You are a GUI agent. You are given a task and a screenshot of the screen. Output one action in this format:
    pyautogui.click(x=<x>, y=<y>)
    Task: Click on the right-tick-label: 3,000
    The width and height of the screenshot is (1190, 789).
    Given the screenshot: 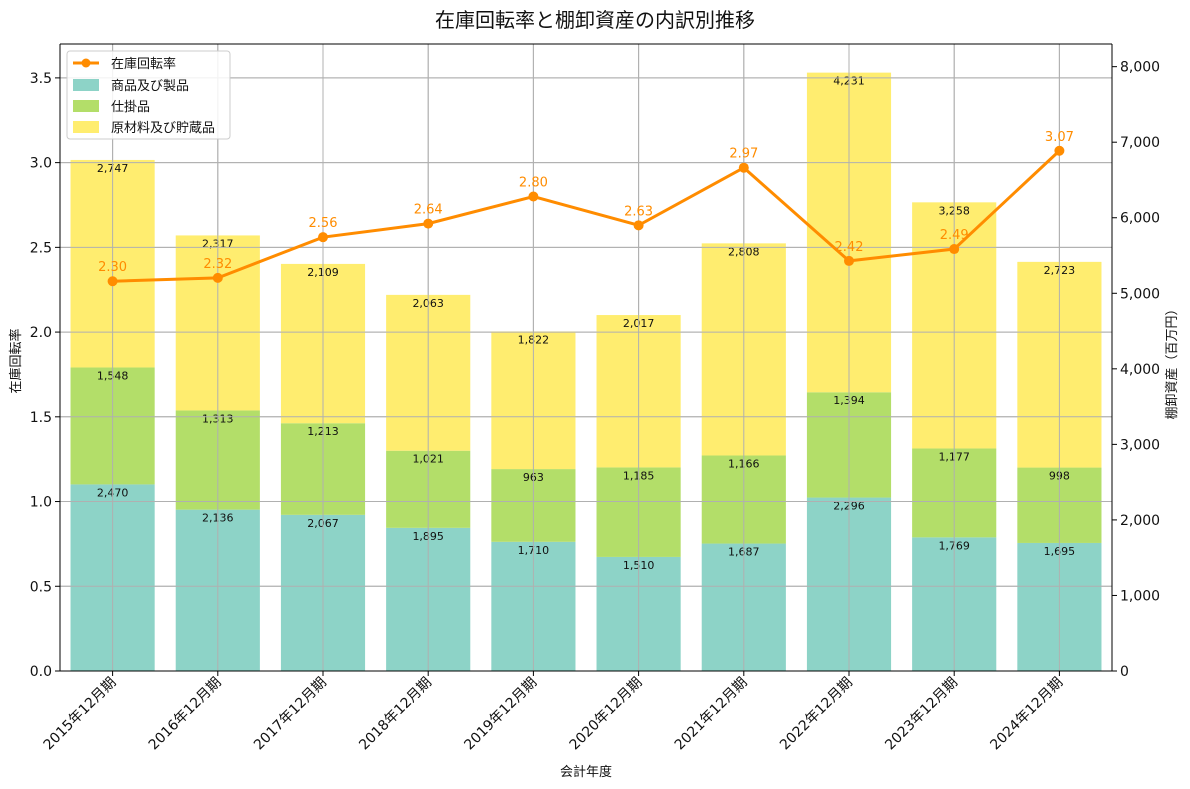 What is the action you would take?
    pyautogui.click(x=1140, y=445)
    